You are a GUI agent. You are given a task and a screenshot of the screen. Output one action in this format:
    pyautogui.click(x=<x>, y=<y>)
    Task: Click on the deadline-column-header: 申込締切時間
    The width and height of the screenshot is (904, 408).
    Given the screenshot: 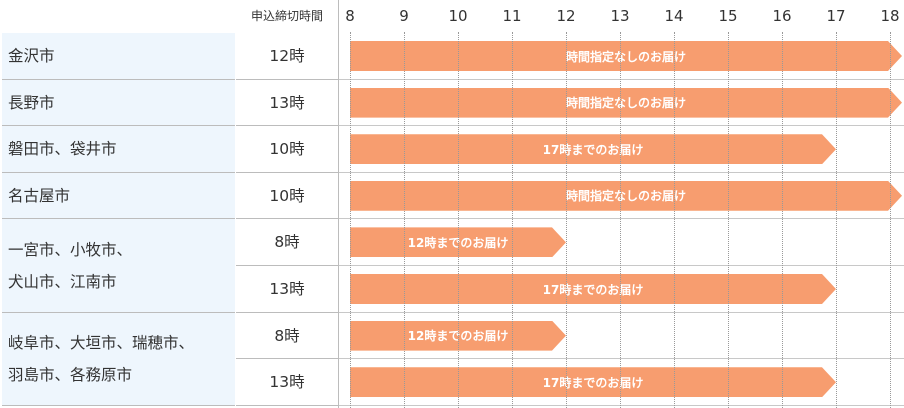 What is the action you would take?
    pyautogui.click(x=286, y=16)
    